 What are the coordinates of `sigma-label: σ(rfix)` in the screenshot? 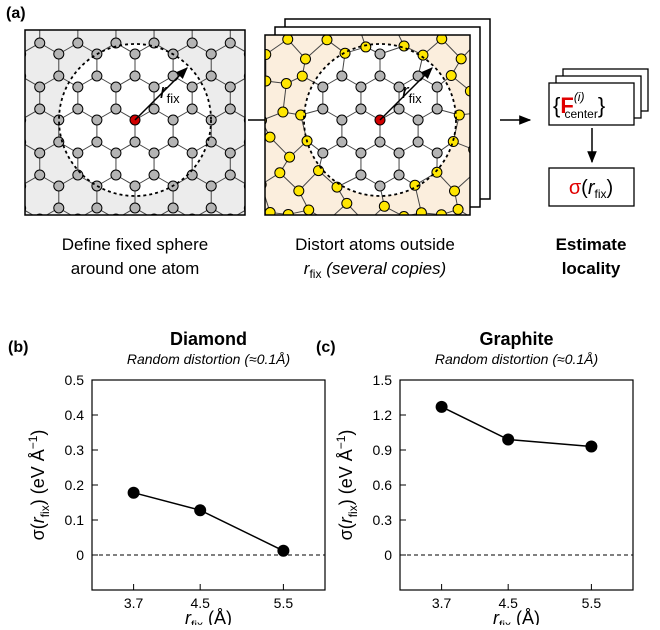 It's located at (591, 189).